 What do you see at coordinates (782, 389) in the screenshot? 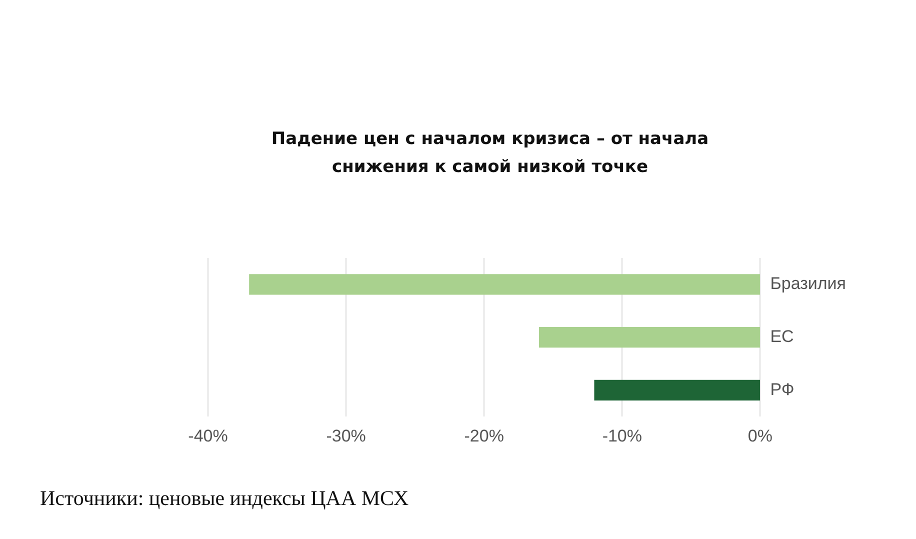
I see `y-tick-label: РФ` at bounding box center [782, 389].